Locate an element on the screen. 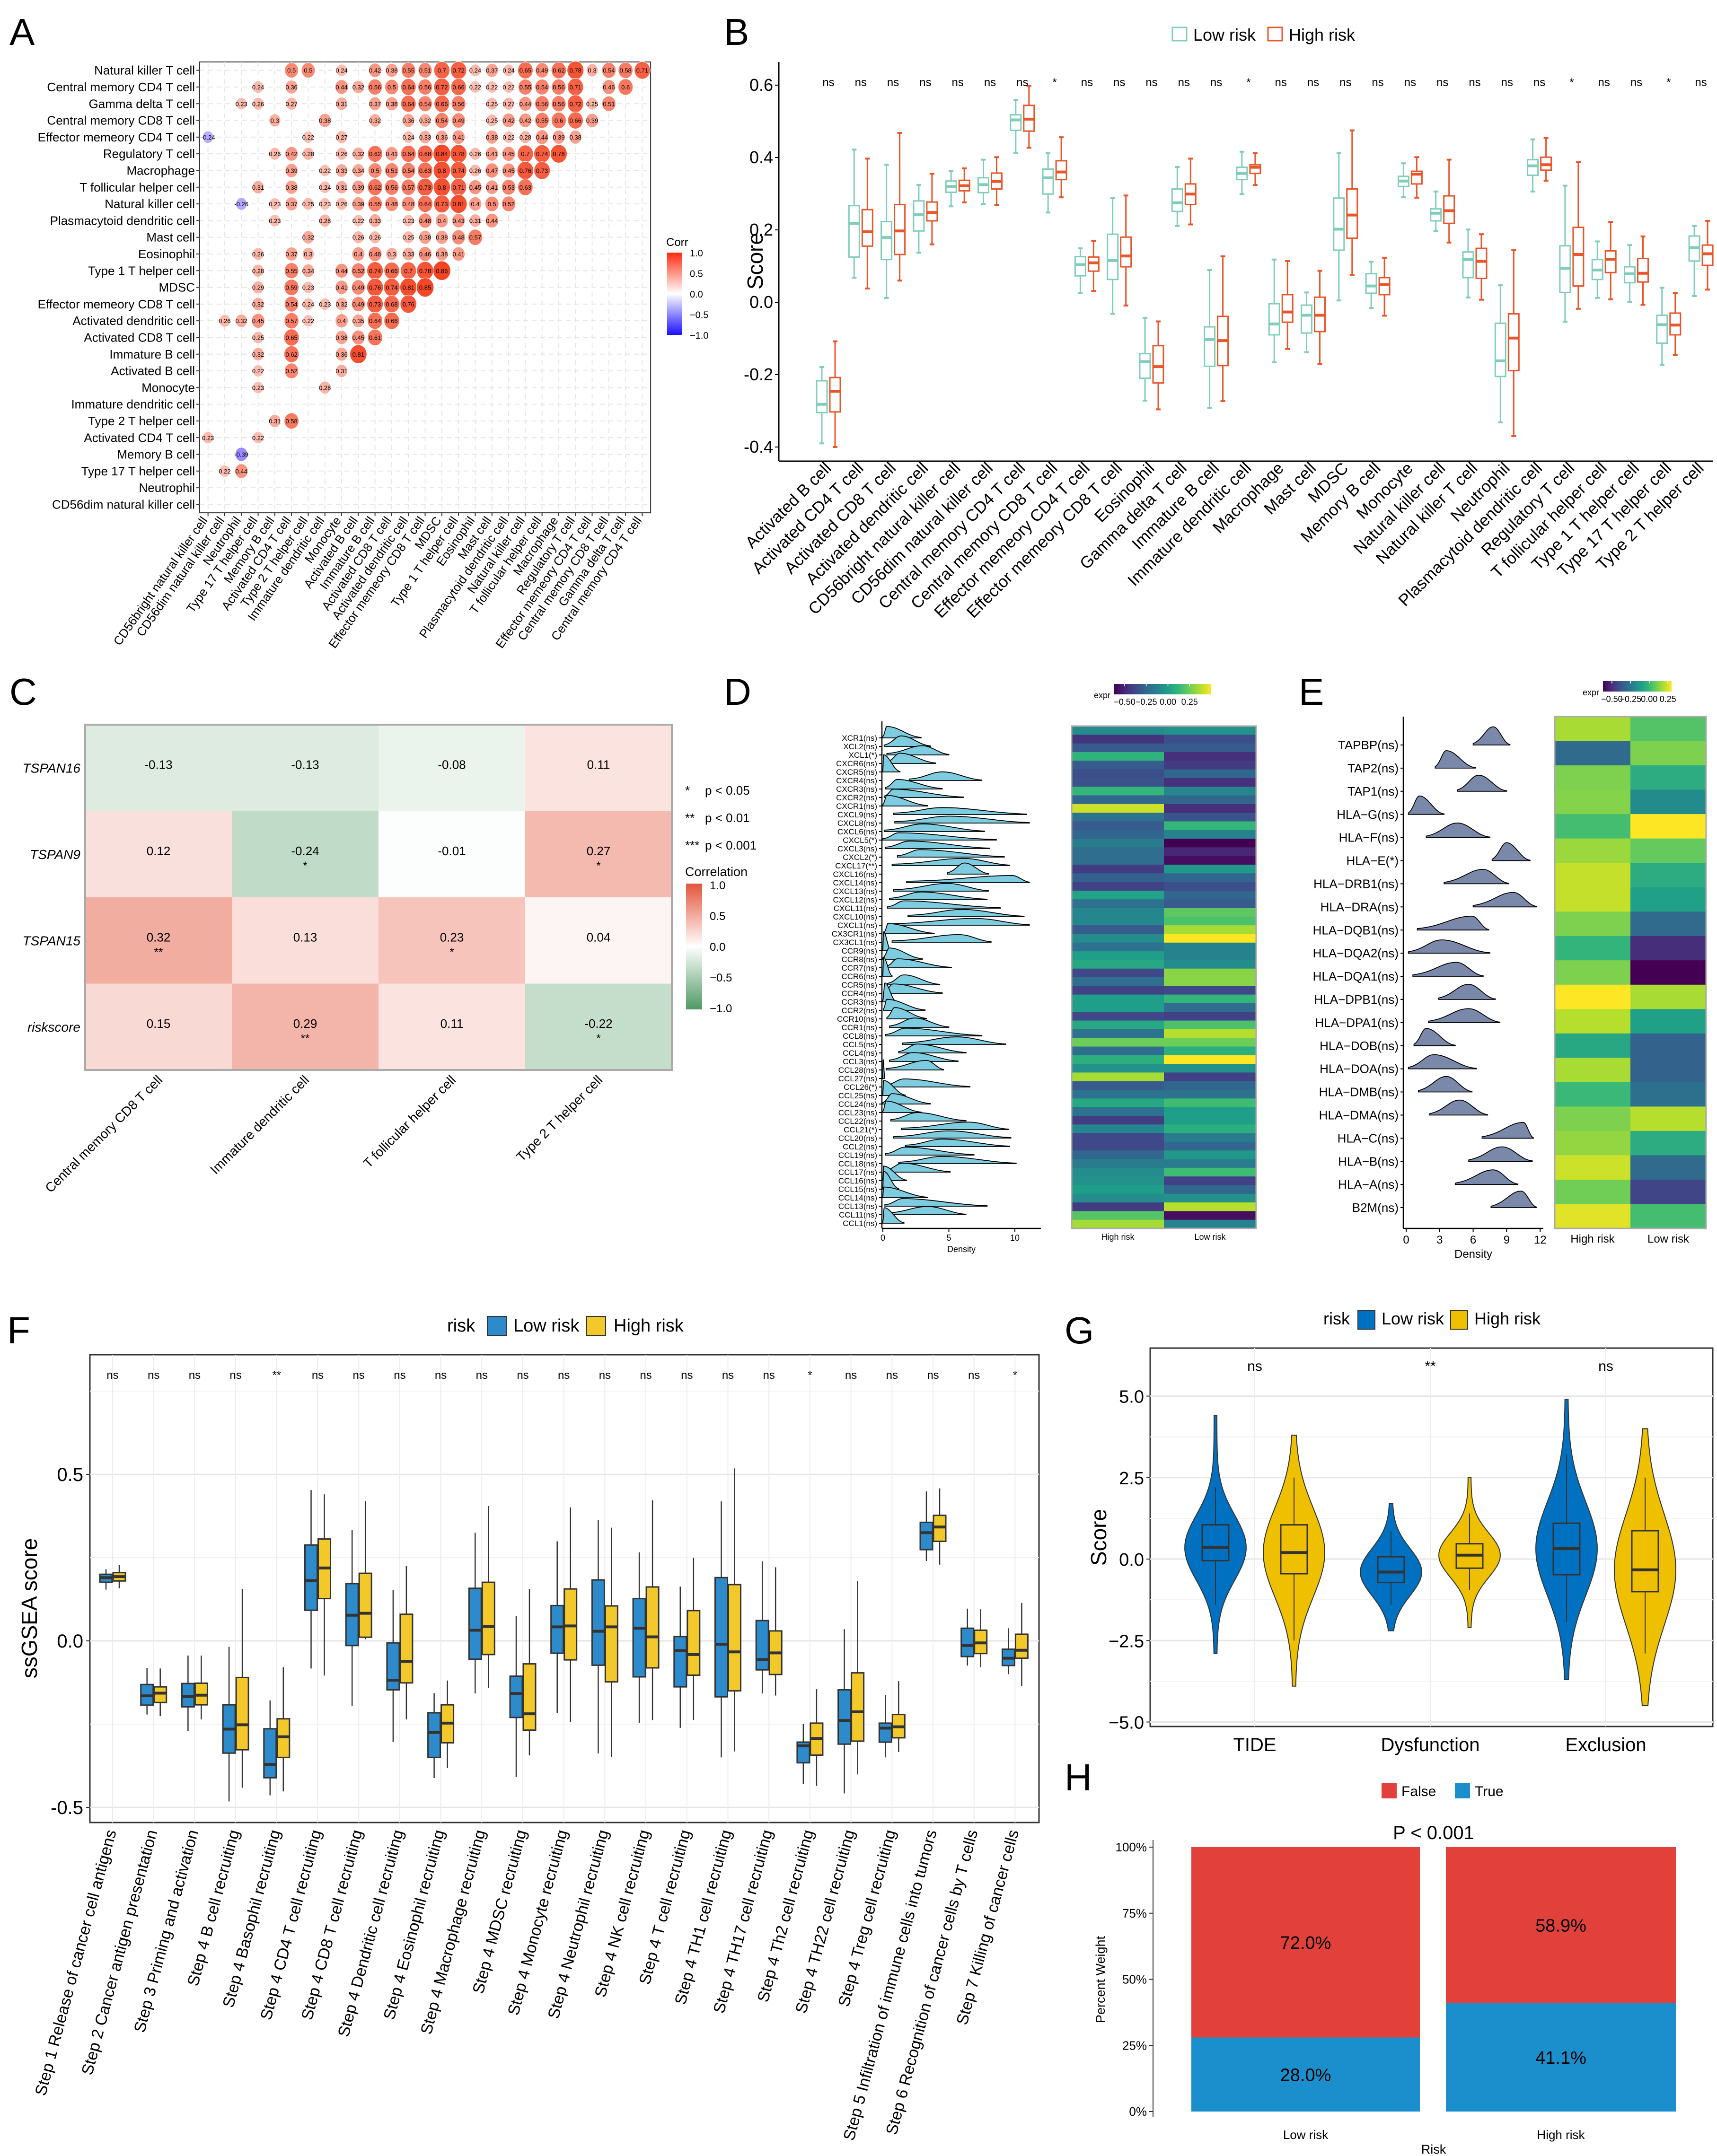 The height and width of the screenshot is (2156, 1717). row-label: T follicular helper cell is located at coordinates (137, 187).